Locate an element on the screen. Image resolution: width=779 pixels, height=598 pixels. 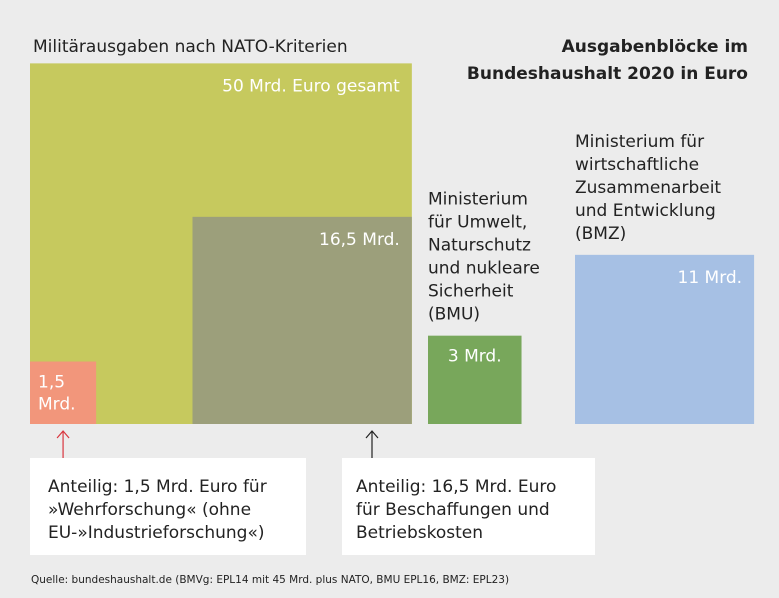
ministry-label: und nukleare is located at coordinates (484, 269).